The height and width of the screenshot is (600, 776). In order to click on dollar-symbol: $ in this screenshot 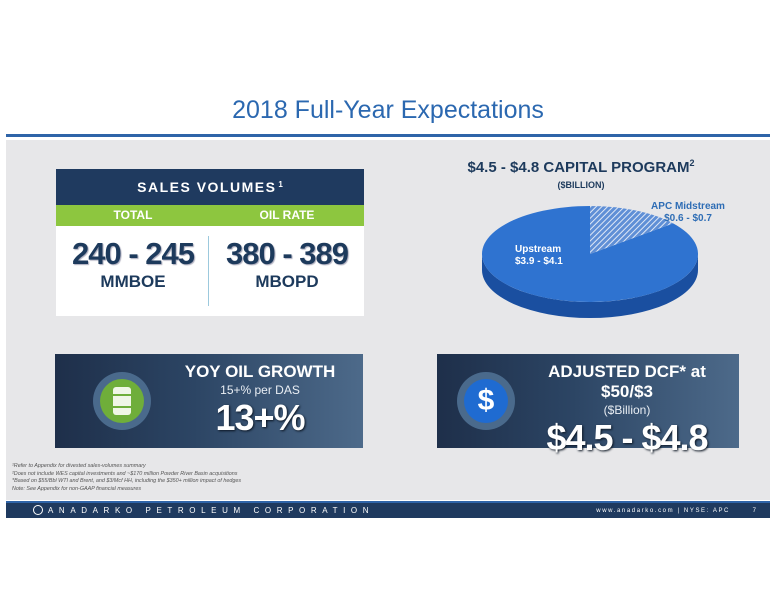, I will do `click(486, 400)`.